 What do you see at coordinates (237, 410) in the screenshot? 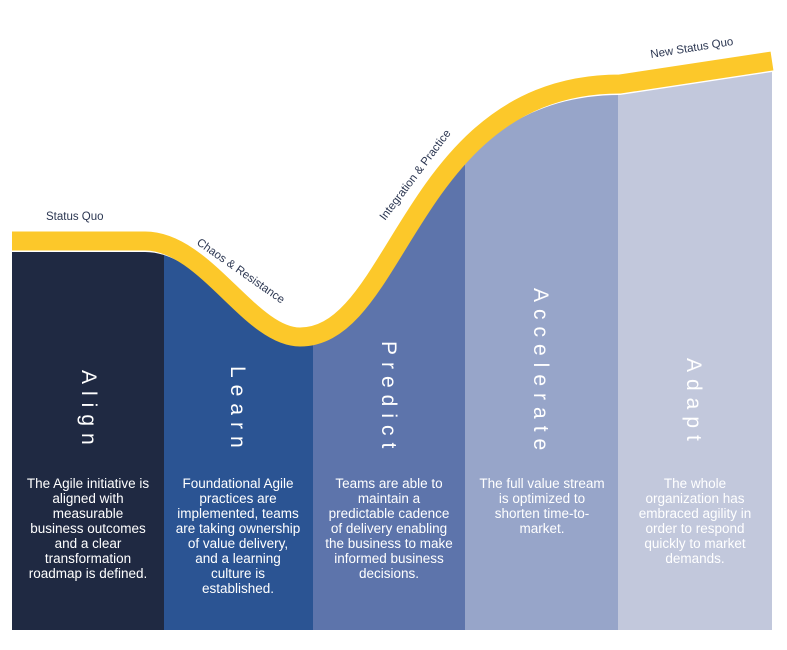
I see `stage-title-learn: Learn` at bounding box center [237, 410].